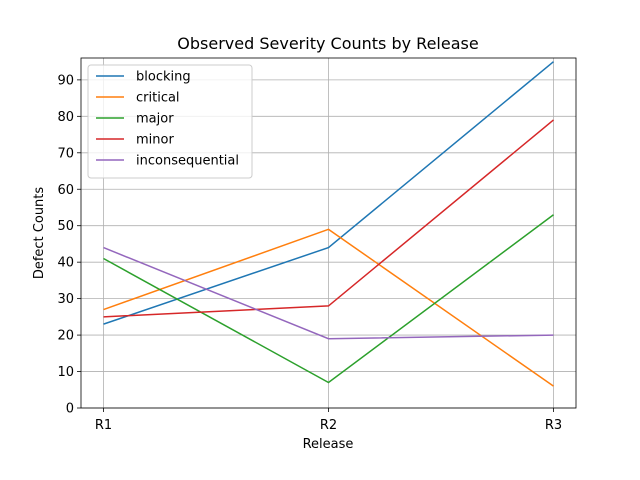  What do you see at coordinates (65, 117) in the screenshot?
I see `y-tick-label: 80` at bounding box center [65, 117].